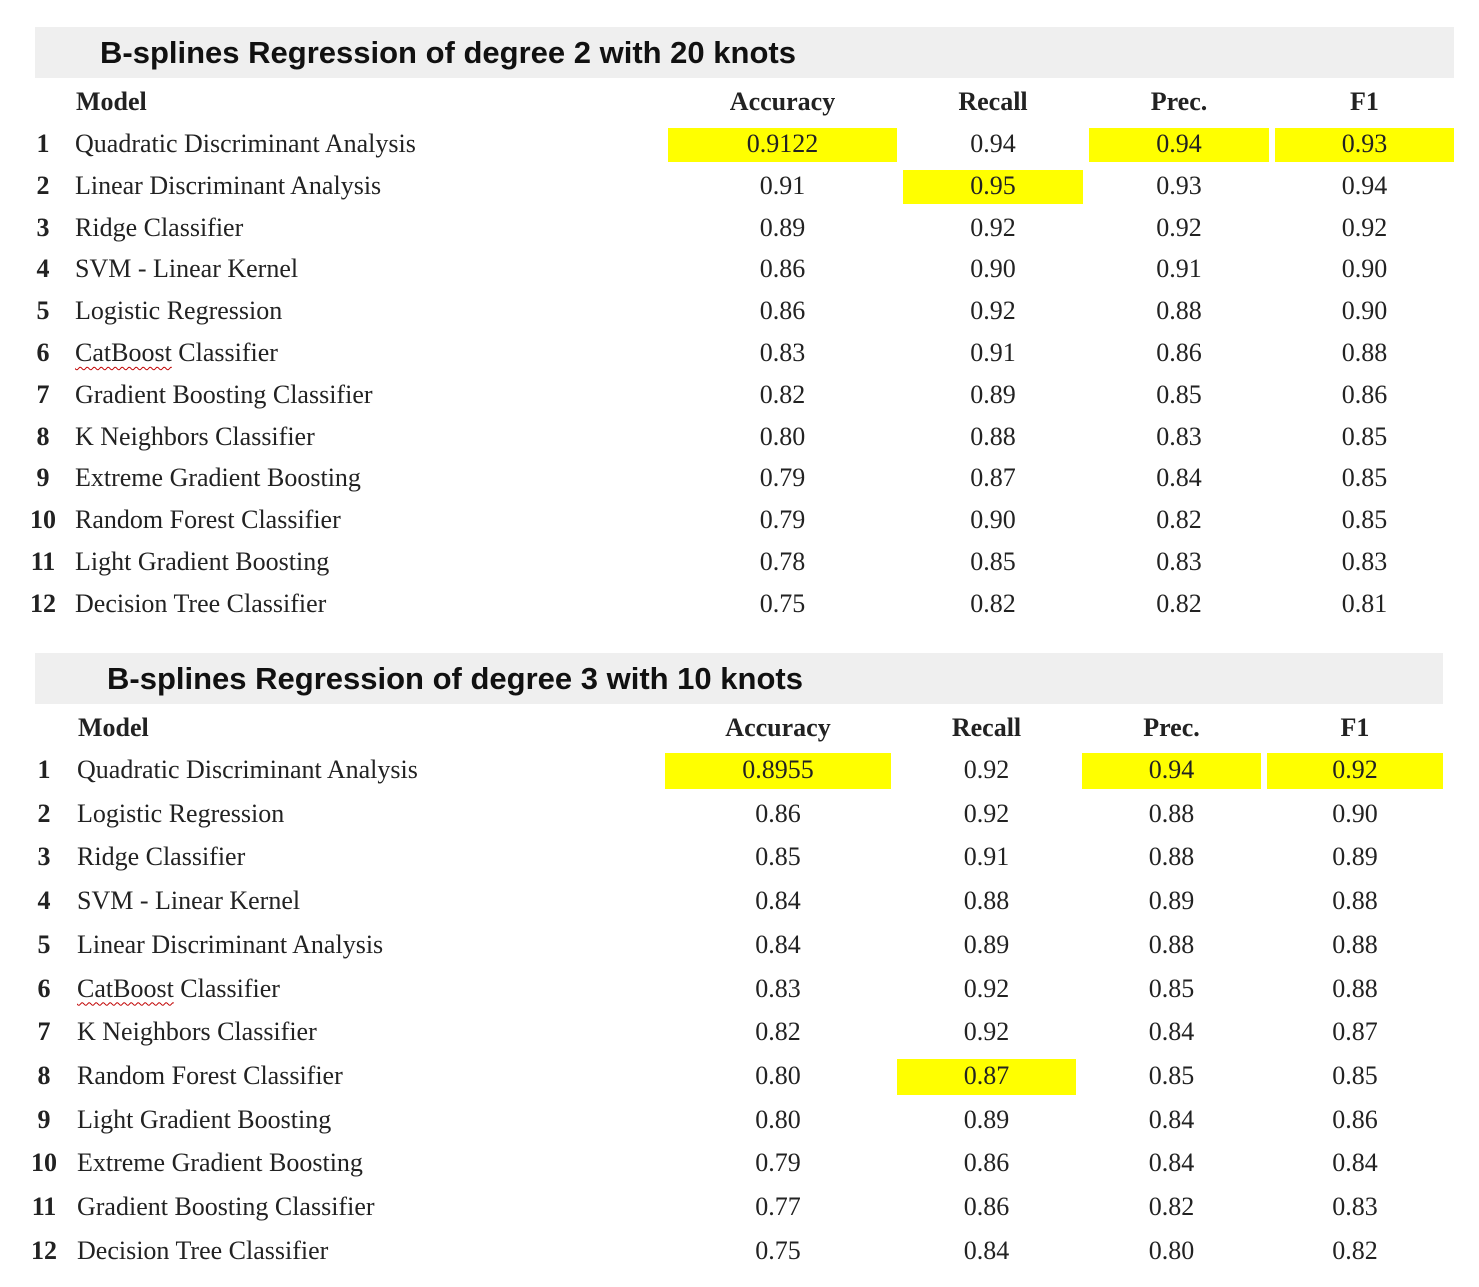 The image size is (1479, 1287). I want to click on row-model: Ridge Classifier, so click(159, 227).